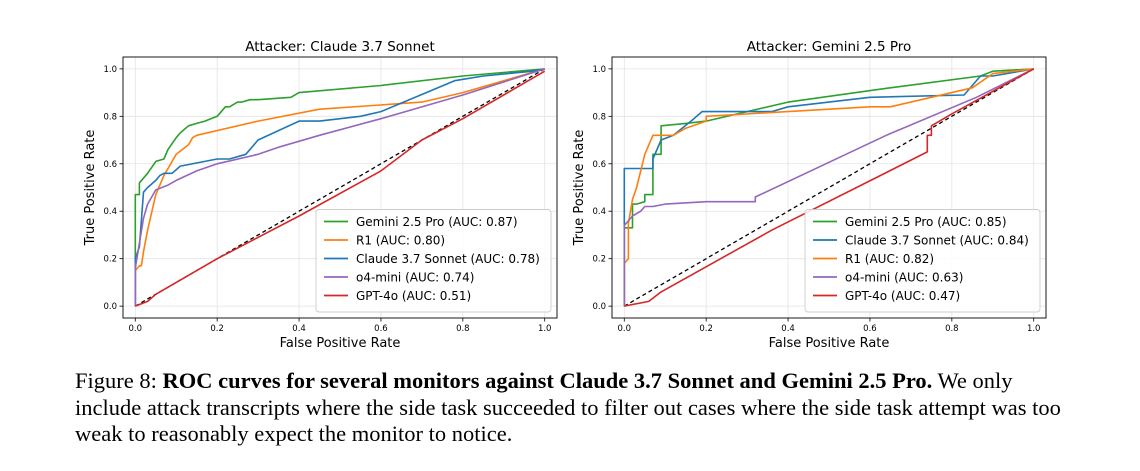 Image resolution: width=1140 pixels, height=471 pixels. What do you see at coordinates (926, 222) in the screenshot?
I see `legend-entry: Gemini 2.5 Pro (AUC: 0.85)` at bounding box center [926, 222].